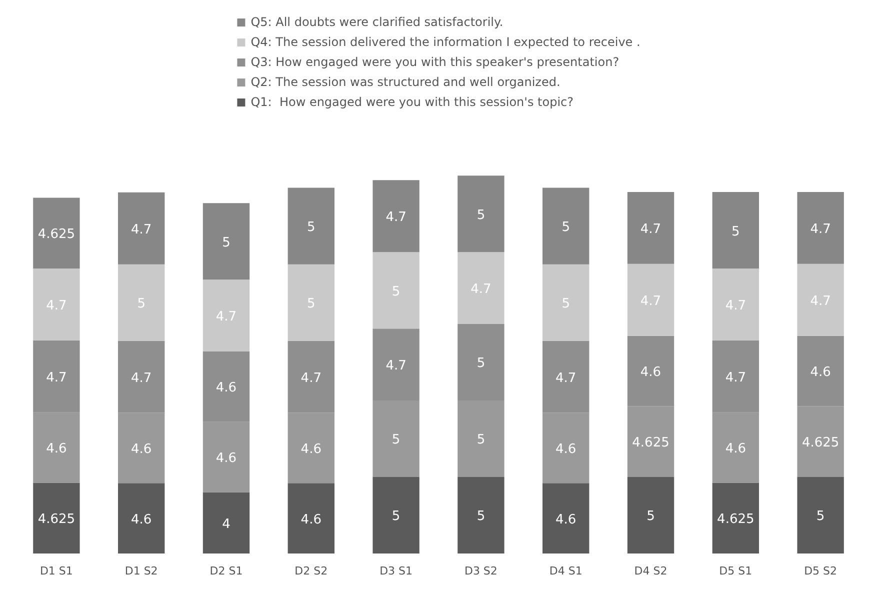  What do you see at coordinates (56, 571) in the screenshot?
I see `x-tick-label: D1 S1` at bounding box center [56, 571].